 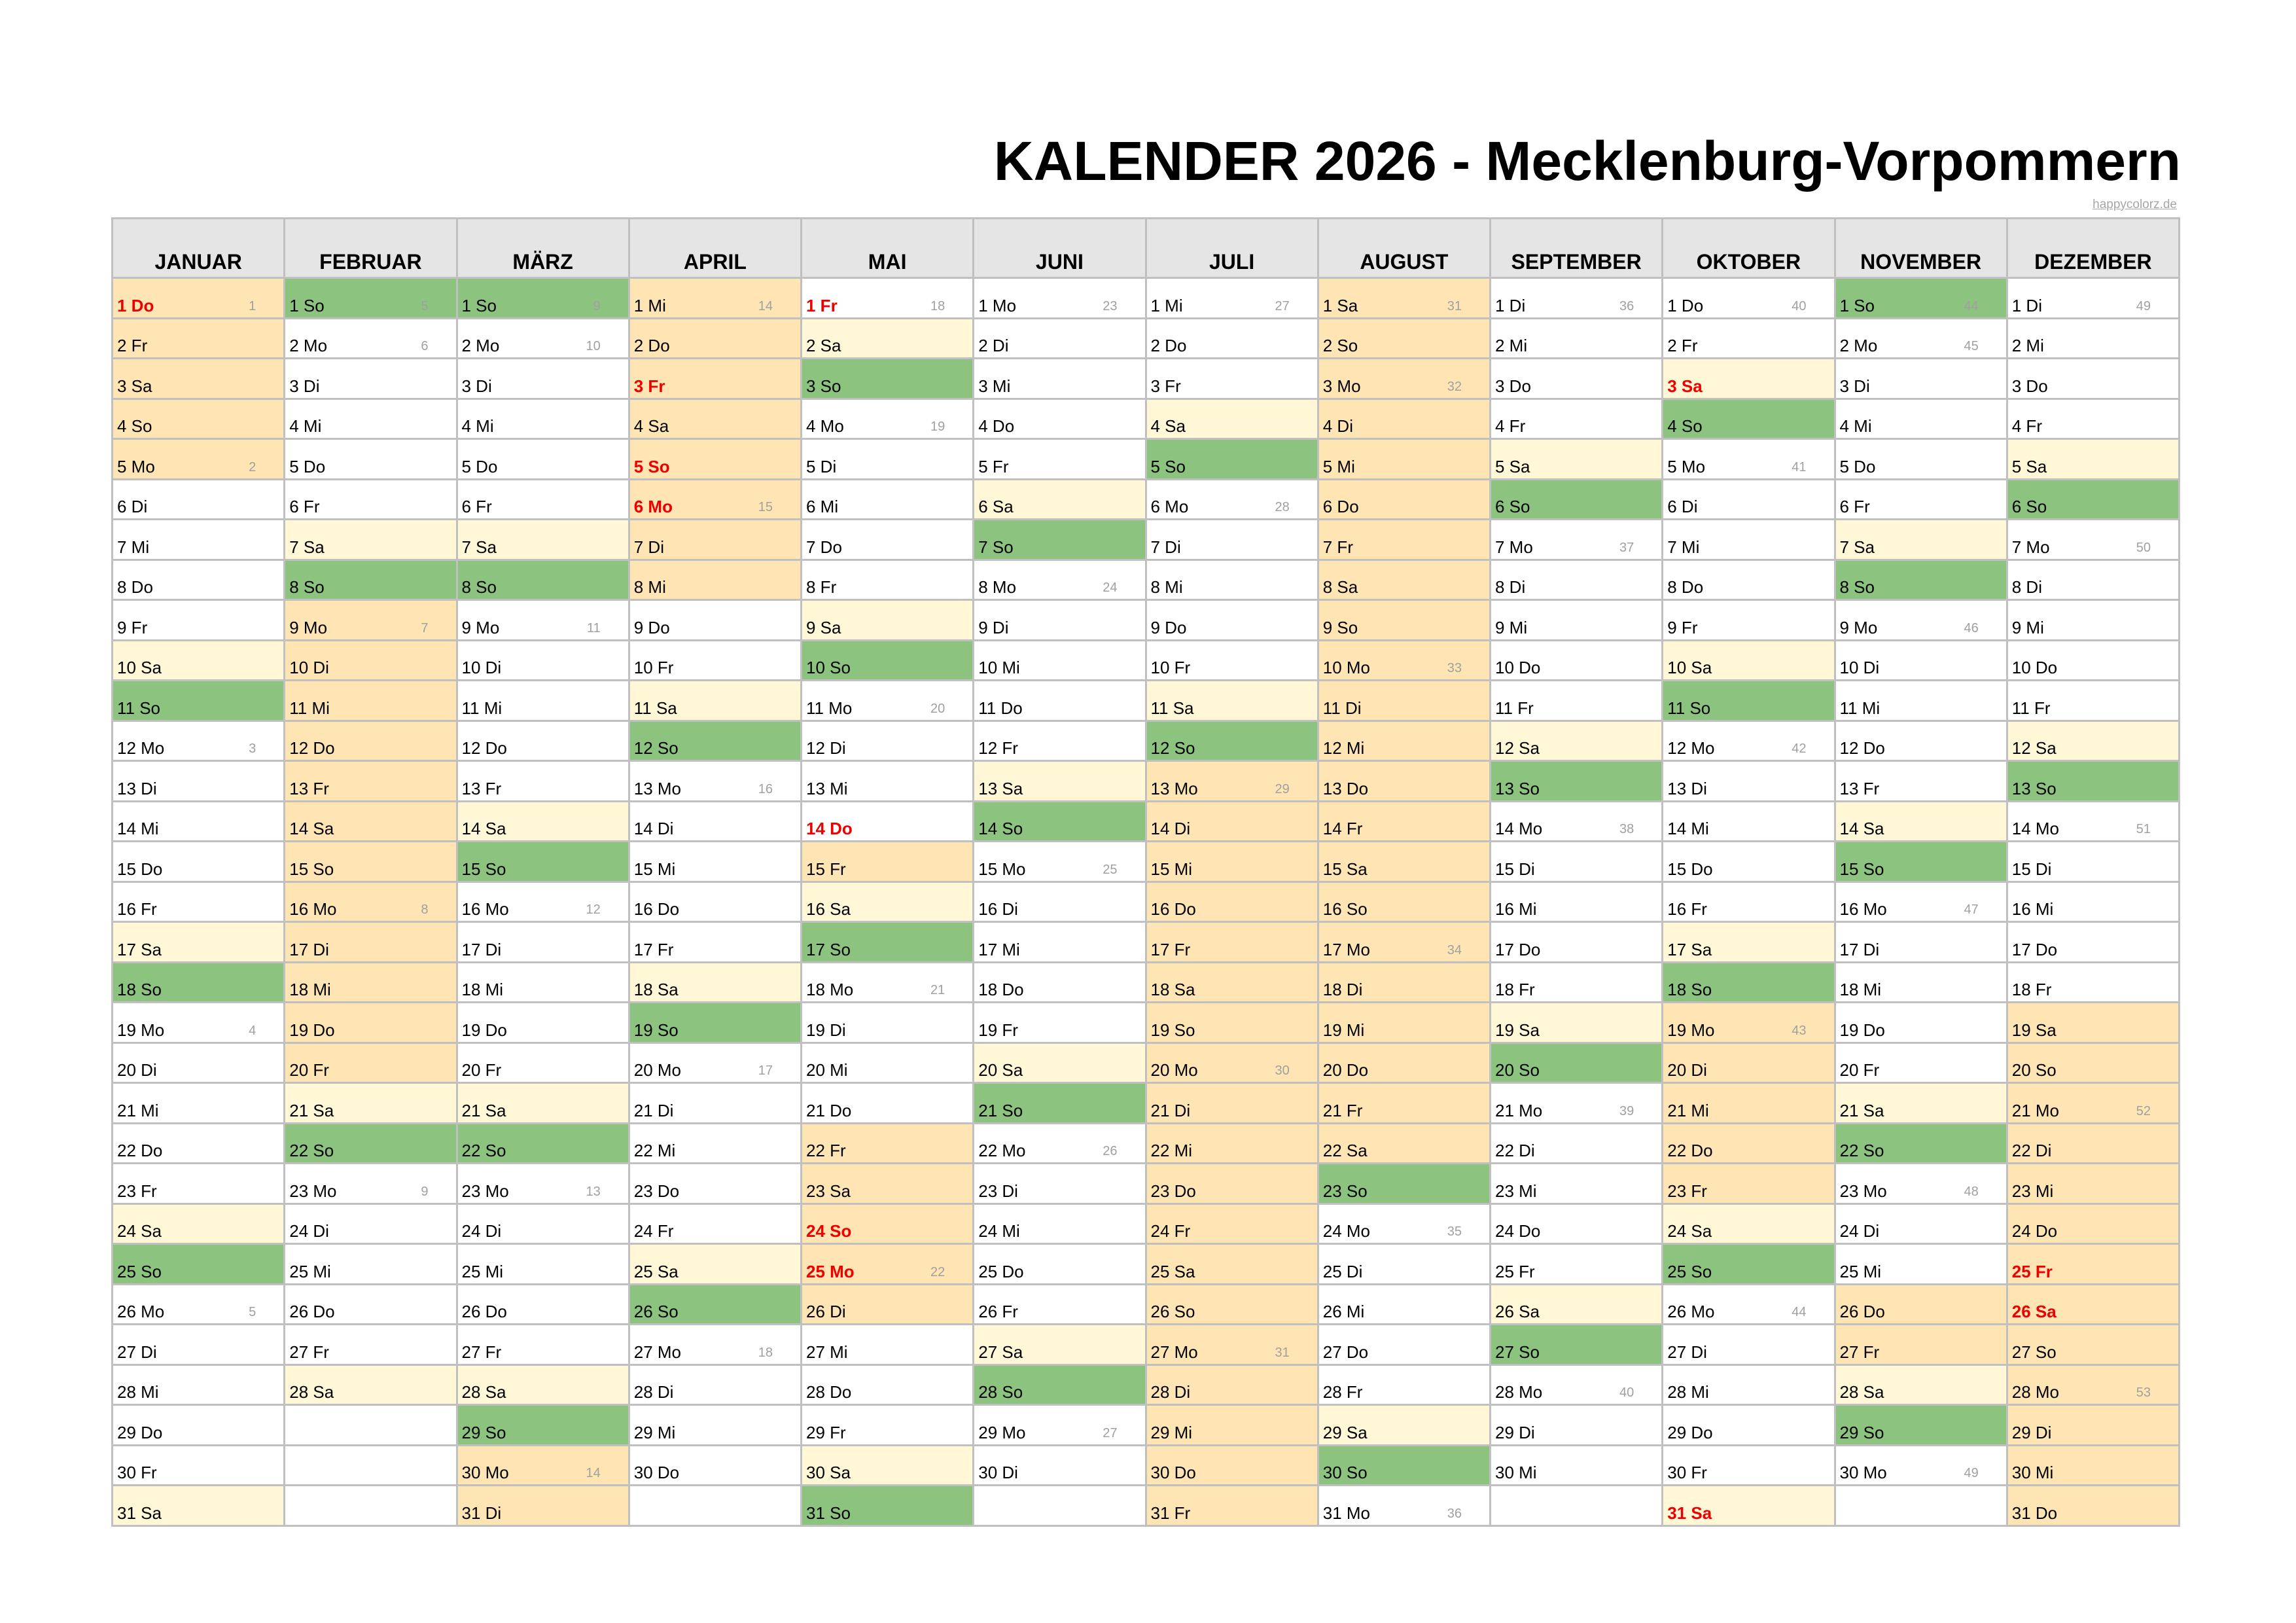 I want to click on day-cell: 7 Mi, so click(x=1748, y=539).